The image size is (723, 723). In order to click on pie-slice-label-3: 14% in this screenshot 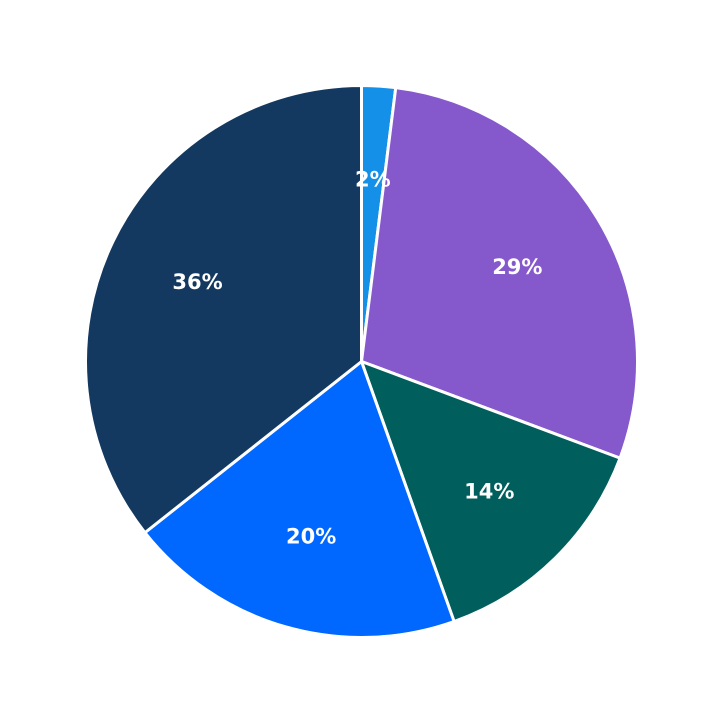, I will do `click(489, 491)`.